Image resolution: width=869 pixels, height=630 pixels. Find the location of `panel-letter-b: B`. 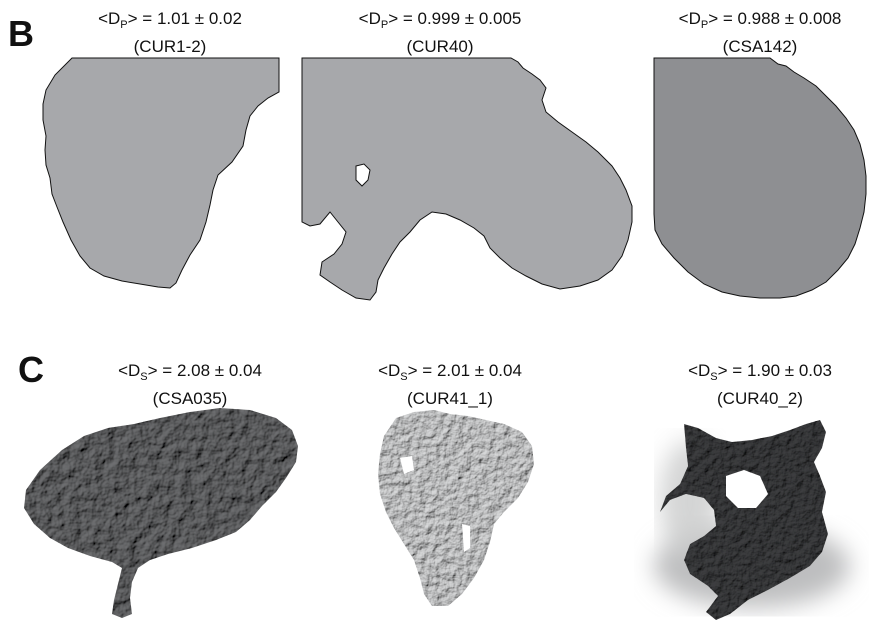

panel-letter-b: B is located at coordinates (21, 33).